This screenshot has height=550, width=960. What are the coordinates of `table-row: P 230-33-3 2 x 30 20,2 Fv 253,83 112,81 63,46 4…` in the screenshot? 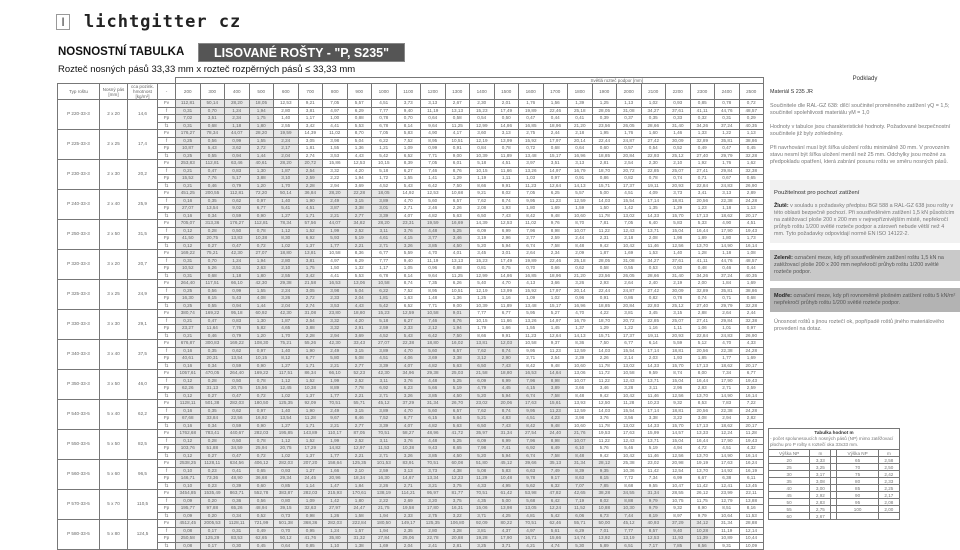 It's located at (410, 174).